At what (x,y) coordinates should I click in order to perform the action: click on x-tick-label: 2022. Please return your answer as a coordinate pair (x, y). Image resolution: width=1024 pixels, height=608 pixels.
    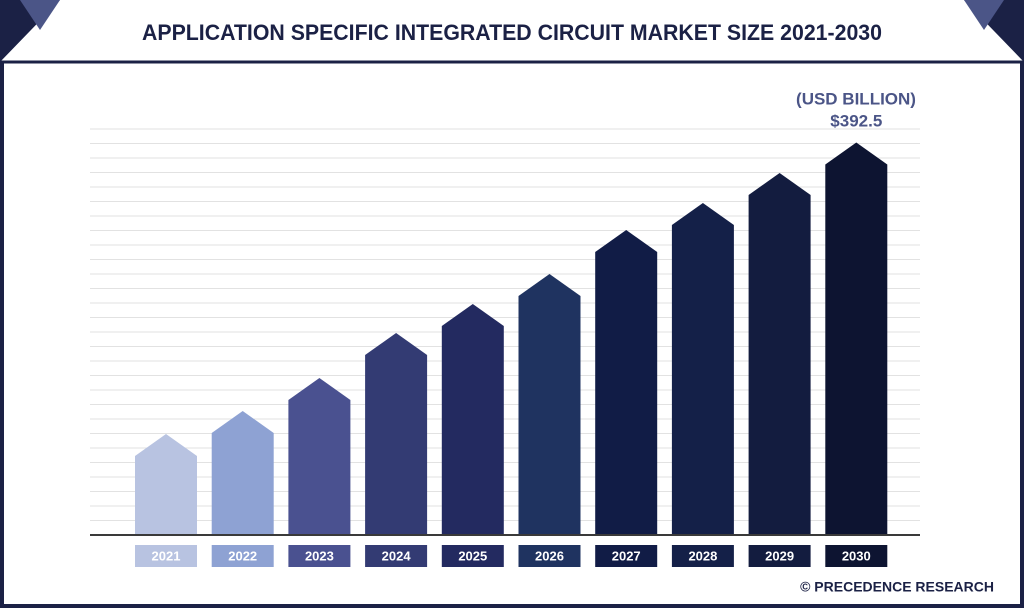
    Looking at the image, I should click on (242, 555).